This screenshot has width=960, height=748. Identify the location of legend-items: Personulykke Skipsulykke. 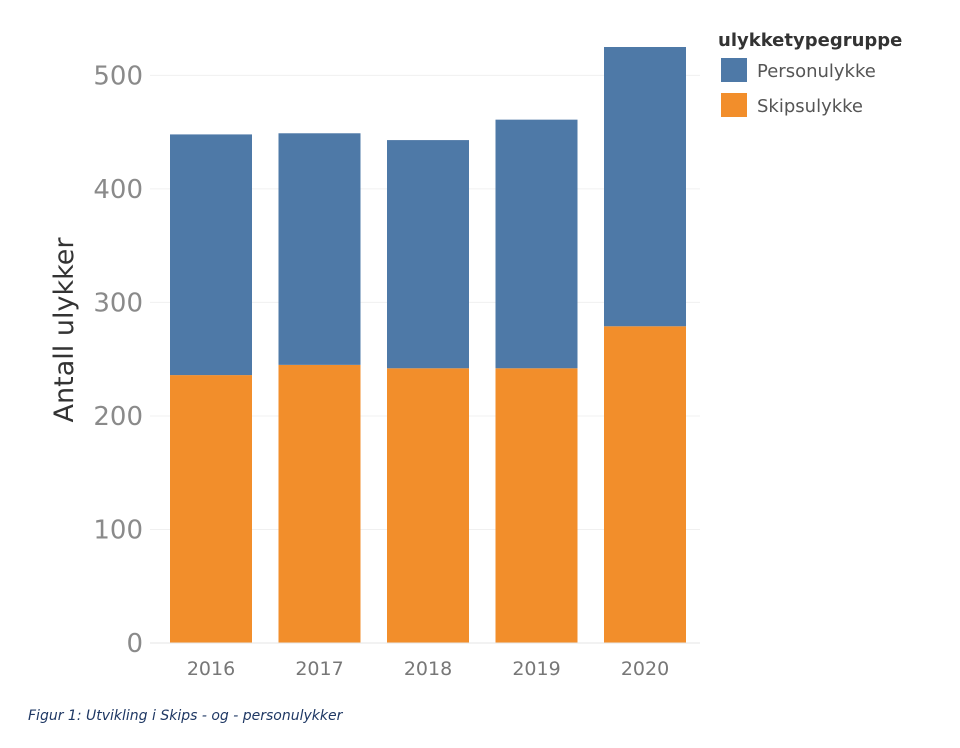
(798, 87).